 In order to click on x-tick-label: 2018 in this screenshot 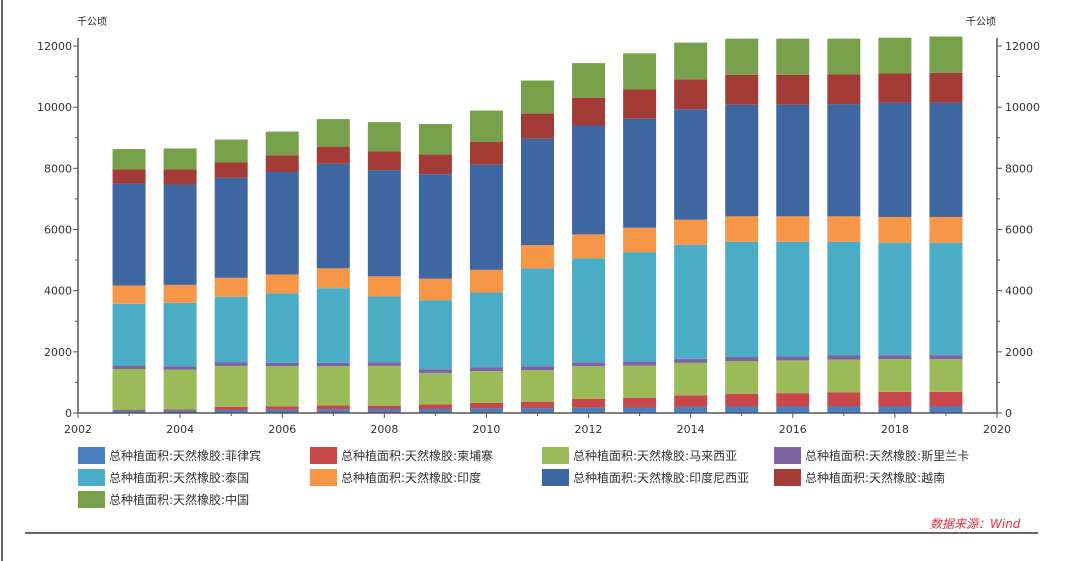, I will do `click(895, 429)`.